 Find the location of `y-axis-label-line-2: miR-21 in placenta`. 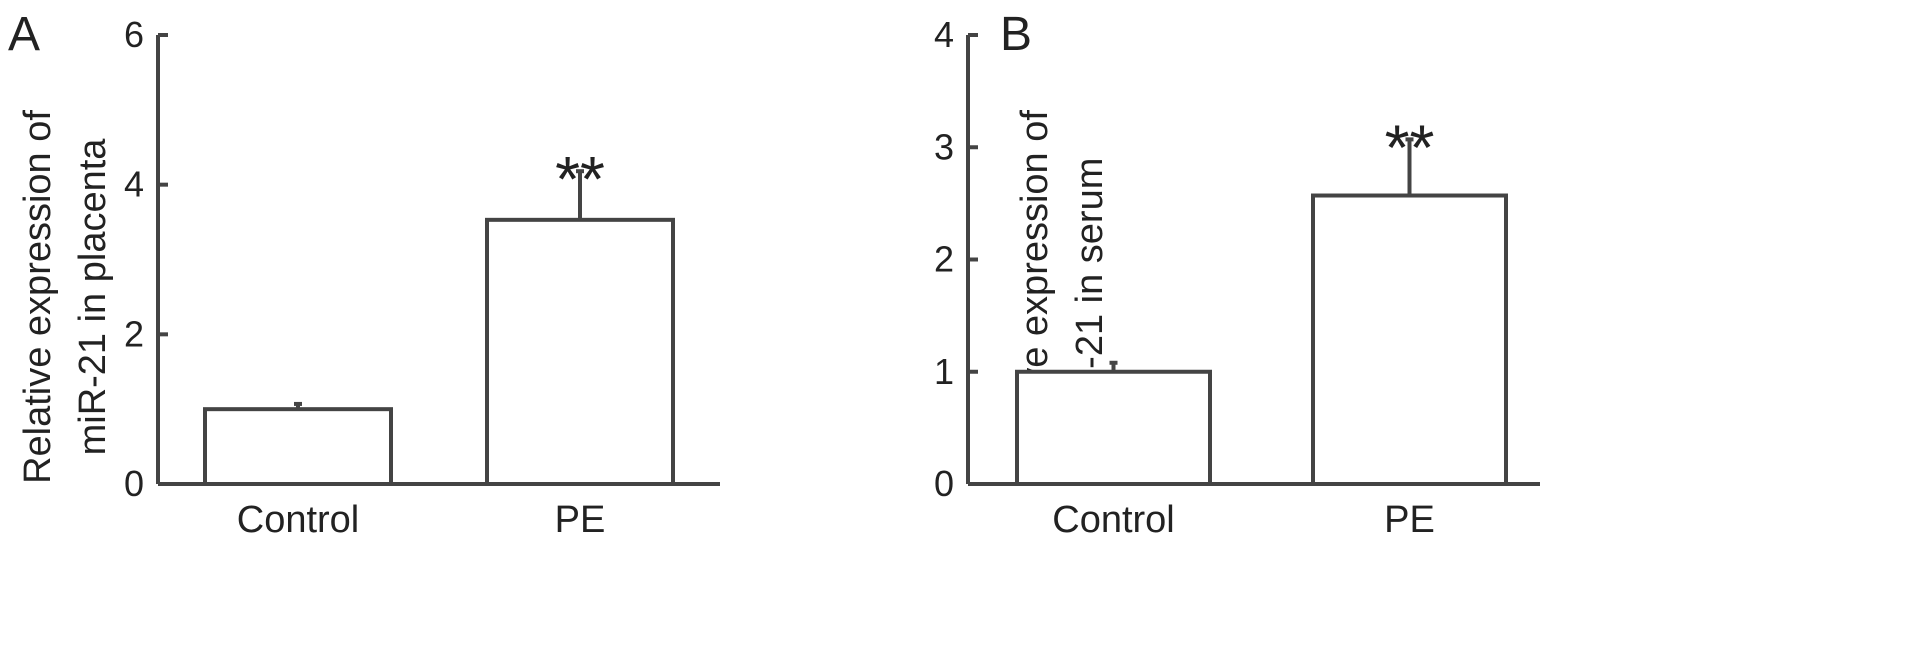

y-axis-label-line-2: miR-21 in placenta is located at coordinates (93, 297).